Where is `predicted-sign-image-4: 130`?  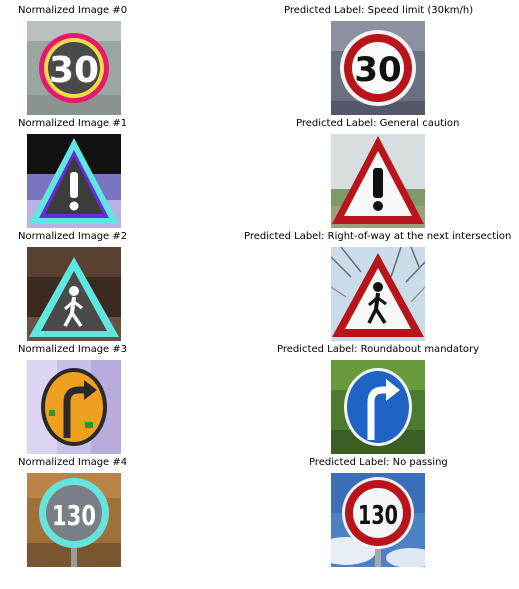
predicted-sign-image-4: 130 is located at coordinates (378, 520).